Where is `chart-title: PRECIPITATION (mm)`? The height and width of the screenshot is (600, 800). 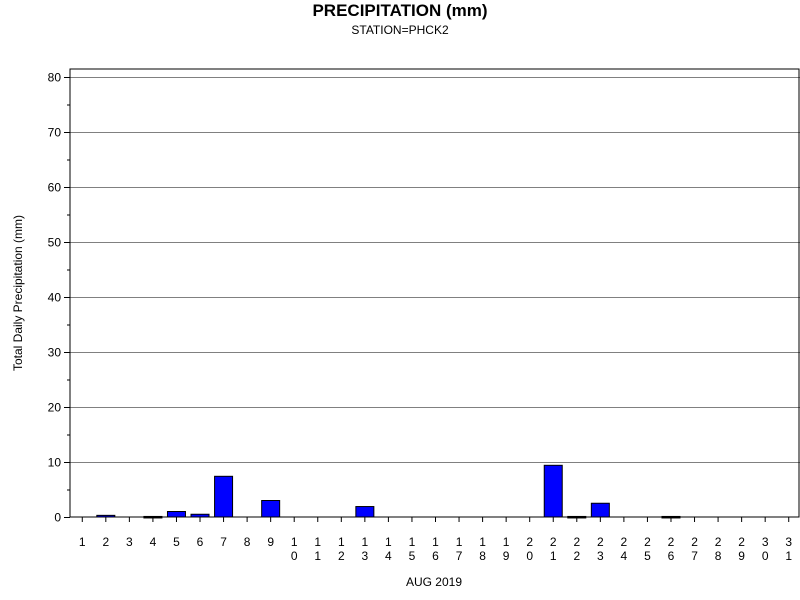
chart-title: PRECIPITATION (mm) is located at coordinates (400, 10).